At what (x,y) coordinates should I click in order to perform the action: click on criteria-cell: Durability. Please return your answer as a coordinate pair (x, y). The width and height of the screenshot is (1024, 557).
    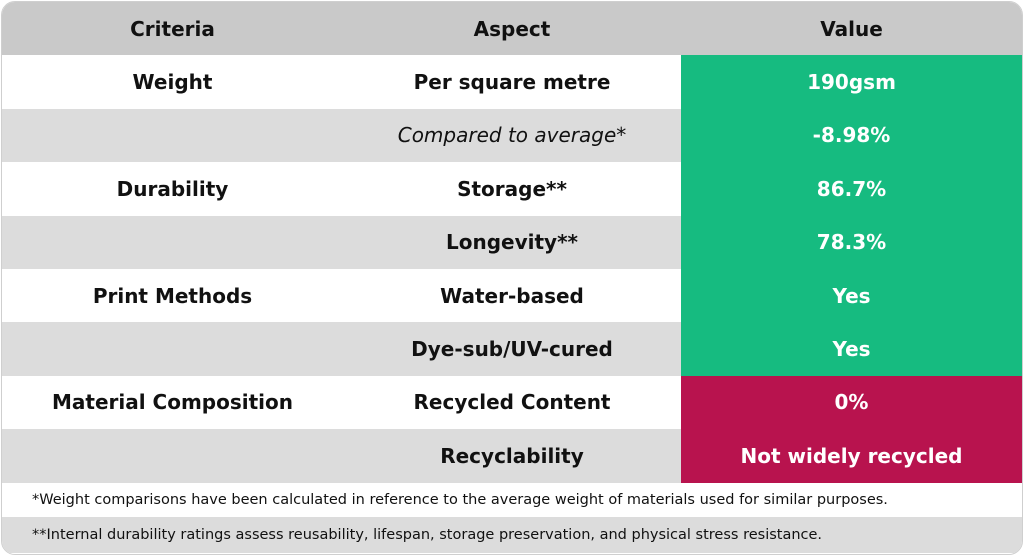
    Looking at the image, I should click on (172, 188).